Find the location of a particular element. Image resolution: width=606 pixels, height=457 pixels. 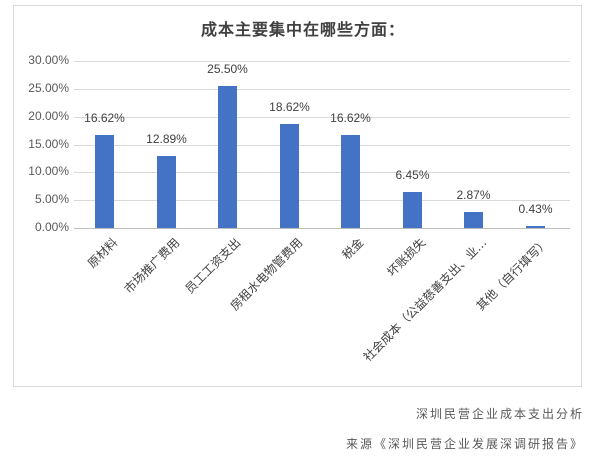

y-tick-label: 0.00% is located at coordinates (51, 227).